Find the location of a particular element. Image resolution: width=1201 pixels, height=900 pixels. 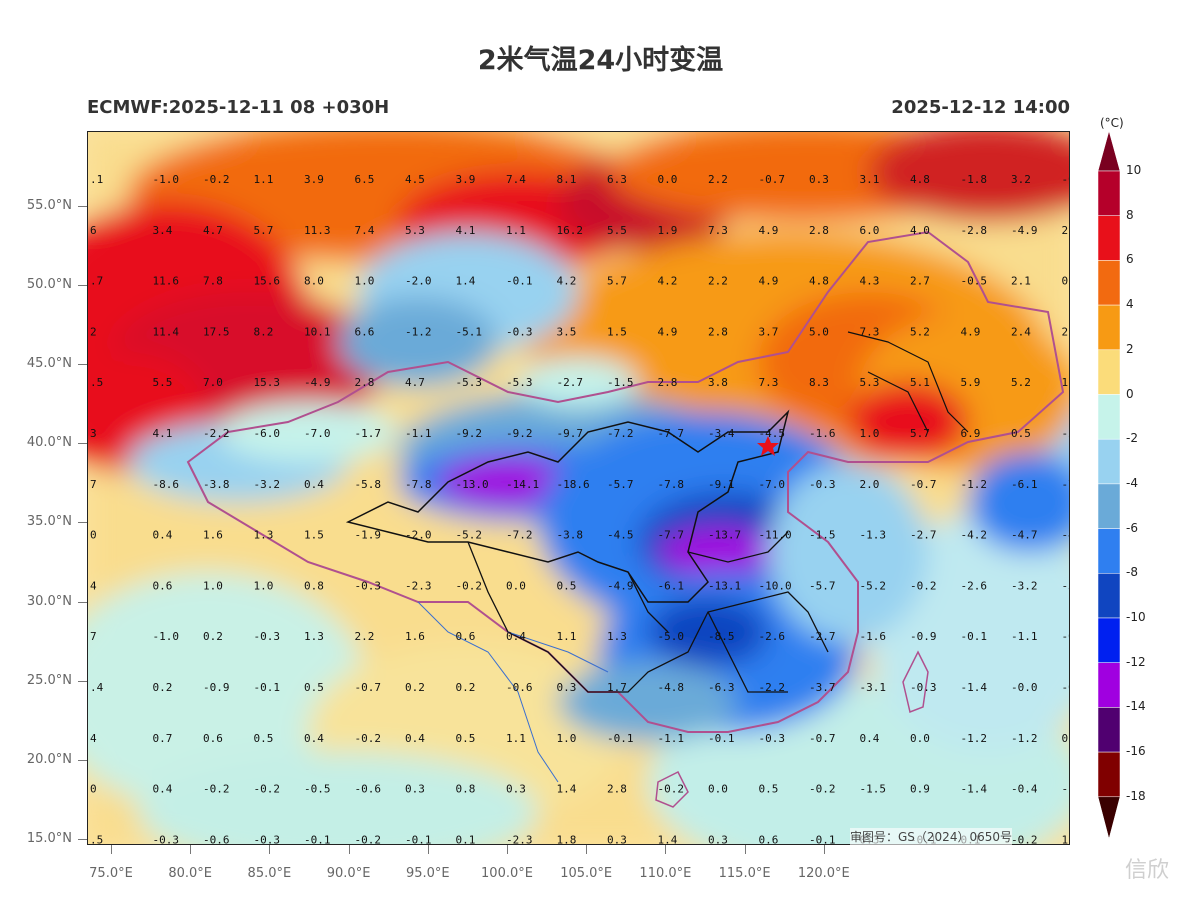

latitude-label: 35.0°N is located at coordinates (49, 522).